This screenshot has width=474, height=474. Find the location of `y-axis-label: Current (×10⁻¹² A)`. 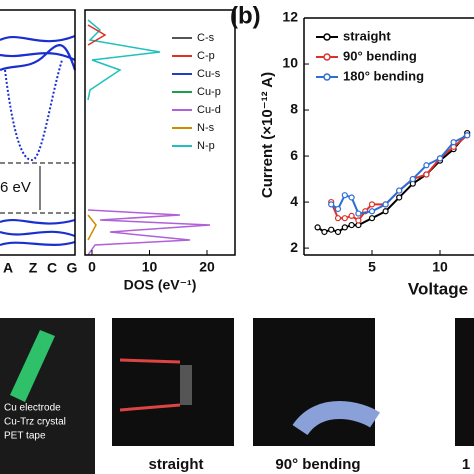

y-axis-label: Current (×10⁻¹² A) is located at coordinates (267, 135).